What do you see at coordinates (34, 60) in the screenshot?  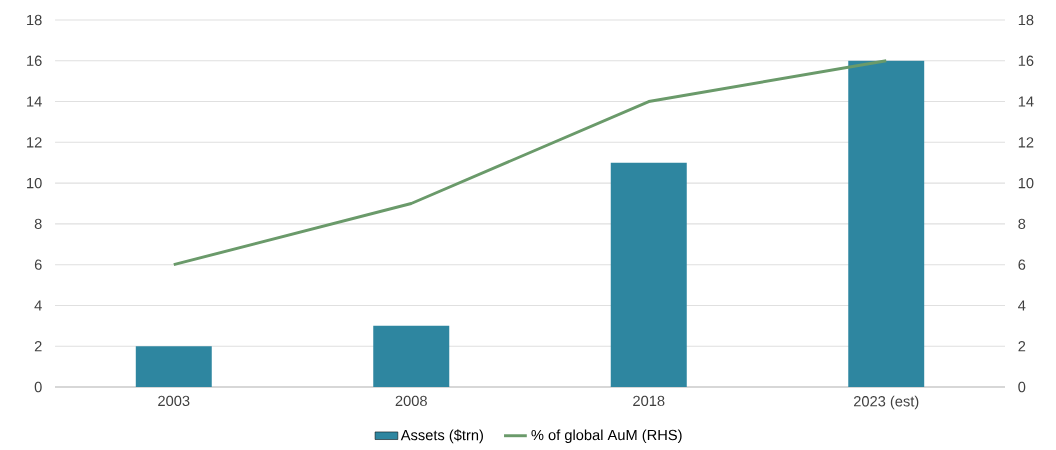 I see `y-tick-label: 16` at bounding box center [34, 60].